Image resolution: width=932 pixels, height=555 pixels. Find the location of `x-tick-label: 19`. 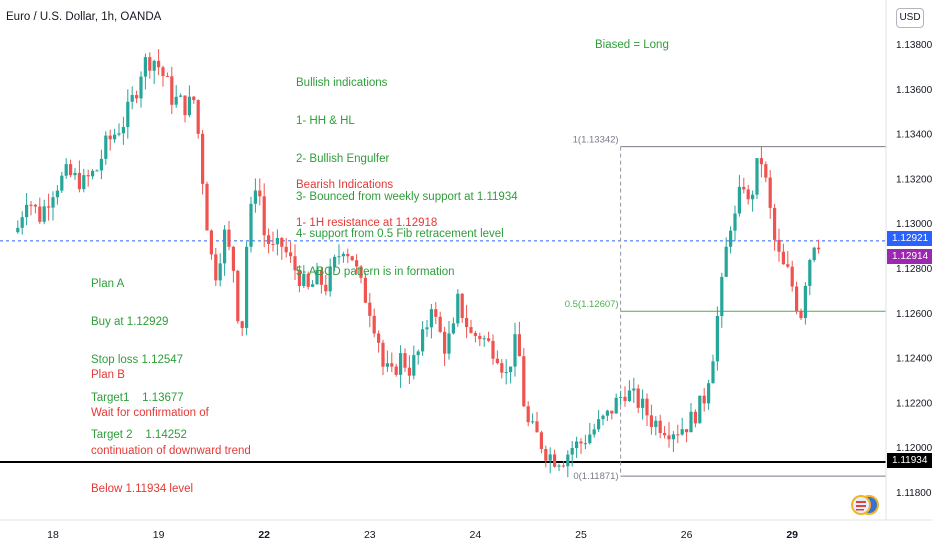

x-tick-label: 19 is located at coordinates (159, 535).